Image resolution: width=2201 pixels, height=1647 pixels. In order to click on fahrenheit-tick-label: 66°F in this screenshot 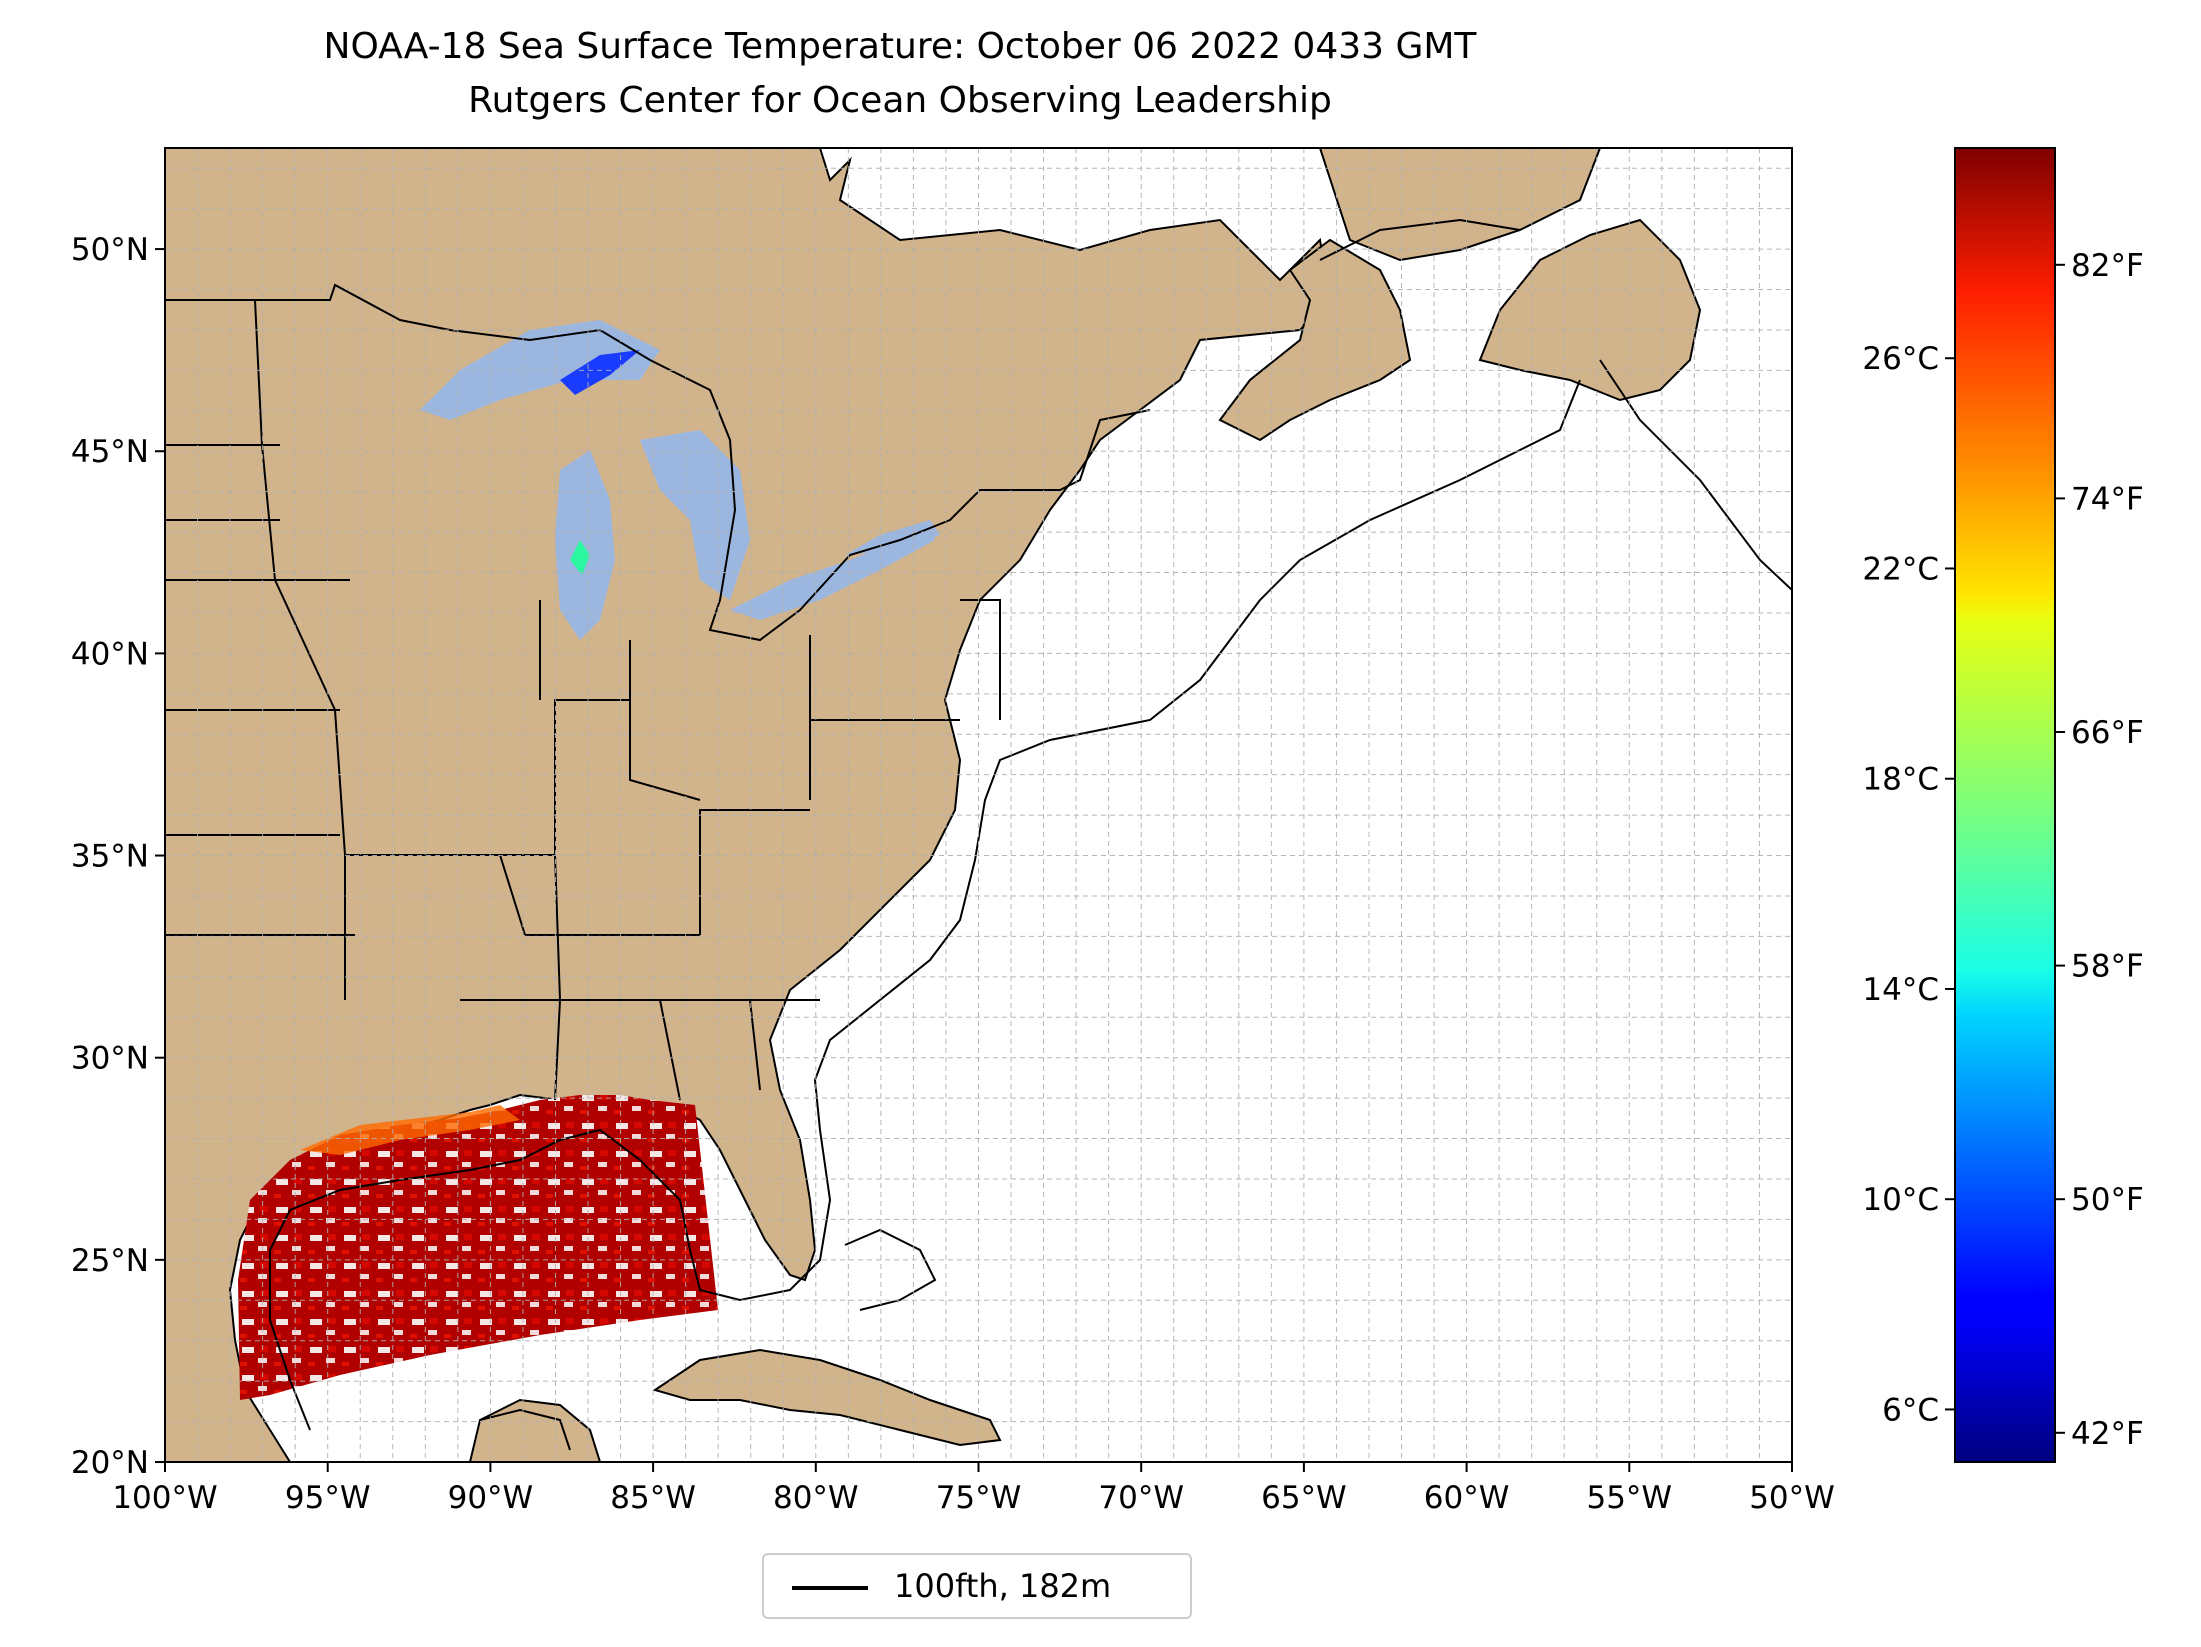, I will do `click(2107, 733)`.